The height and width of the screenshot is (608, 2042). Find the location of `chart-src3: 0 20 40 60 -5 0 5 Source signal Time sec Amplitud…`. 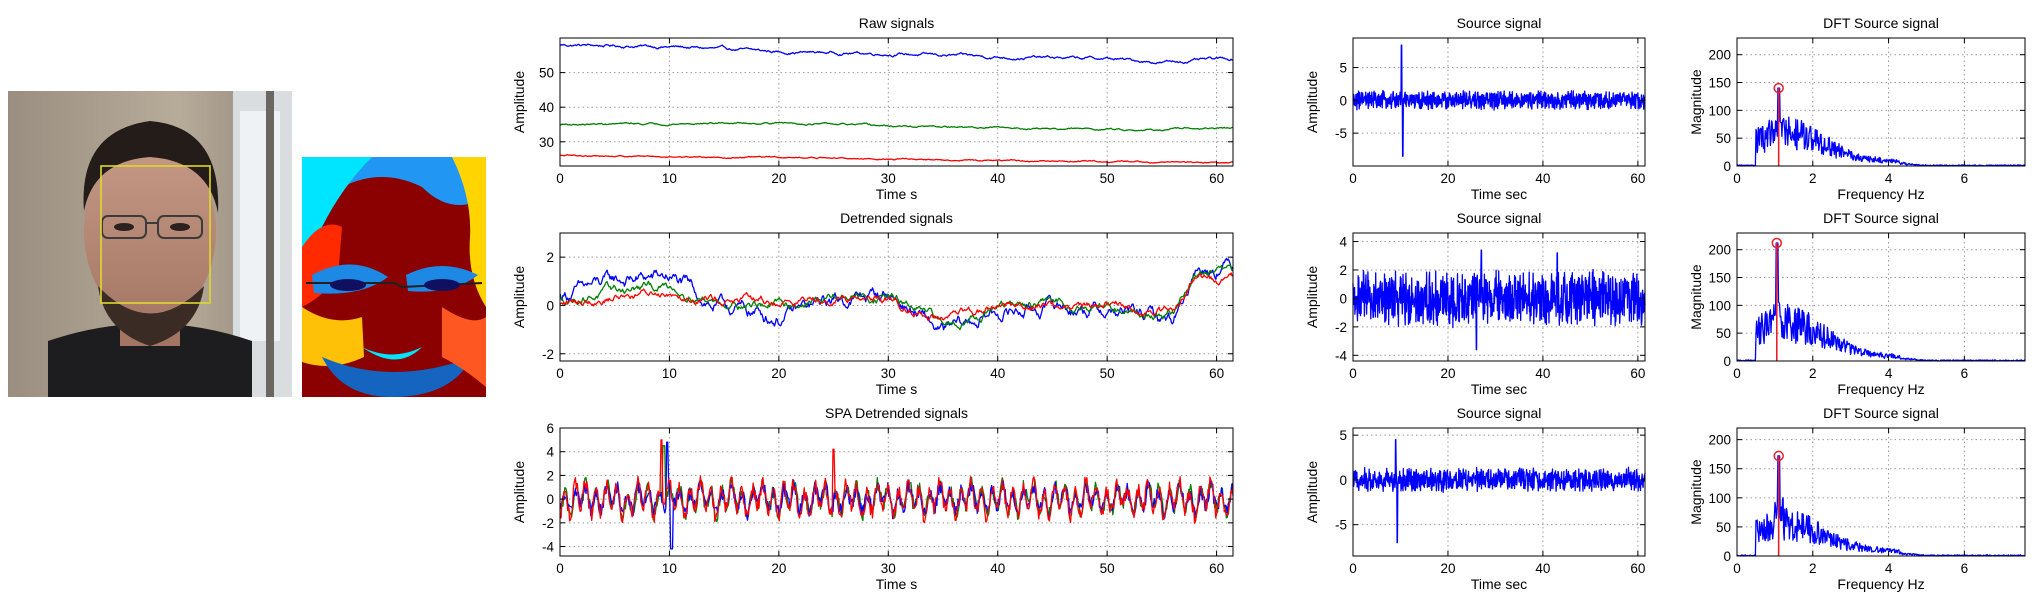

chart-src3: 0 20 40 60 -5 0 5 Source signal Time sec Amplitud… is located at coordinates (1475, 498).